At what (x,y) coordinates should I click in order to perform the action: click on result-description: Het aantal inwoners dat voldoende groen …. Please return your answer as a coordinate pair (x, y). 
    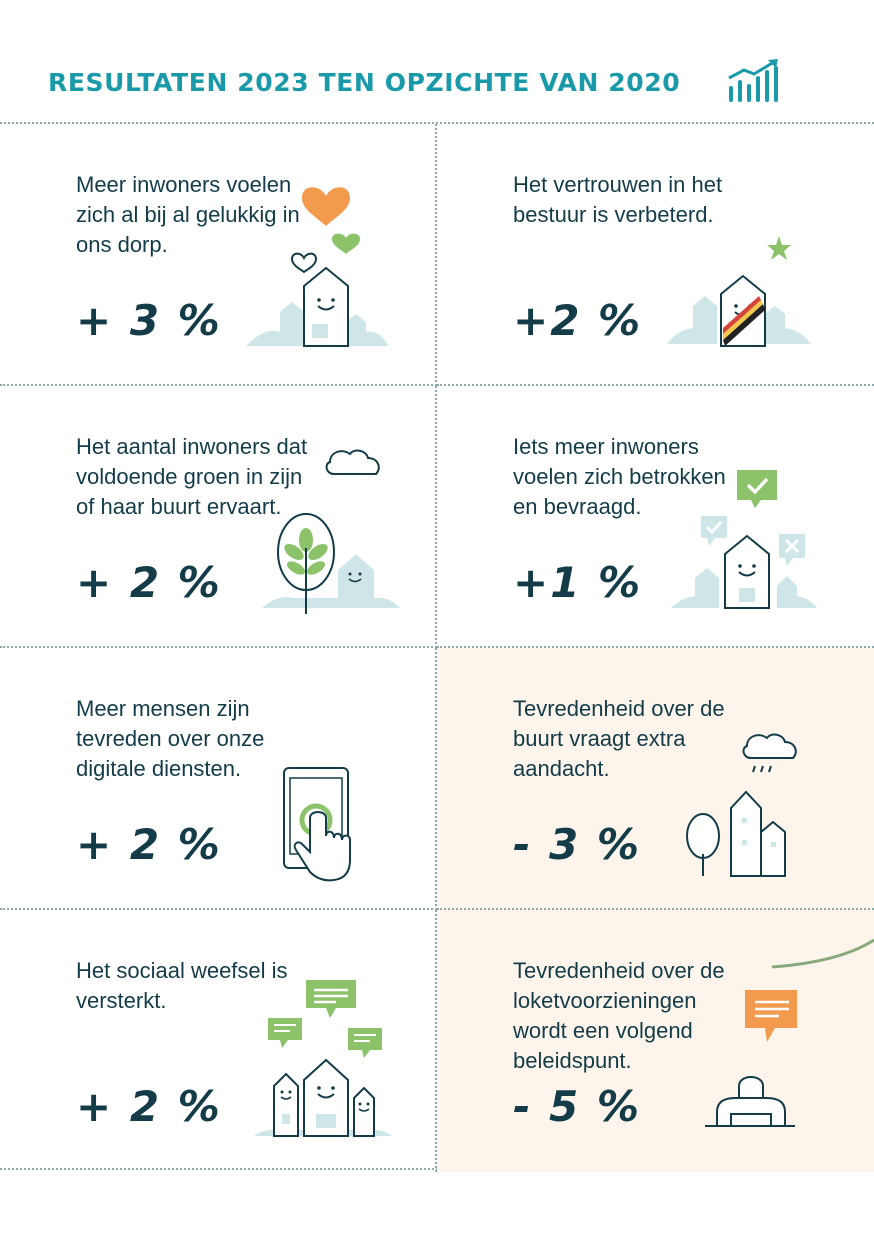
    Looking at the image, I should click on (192, 476).